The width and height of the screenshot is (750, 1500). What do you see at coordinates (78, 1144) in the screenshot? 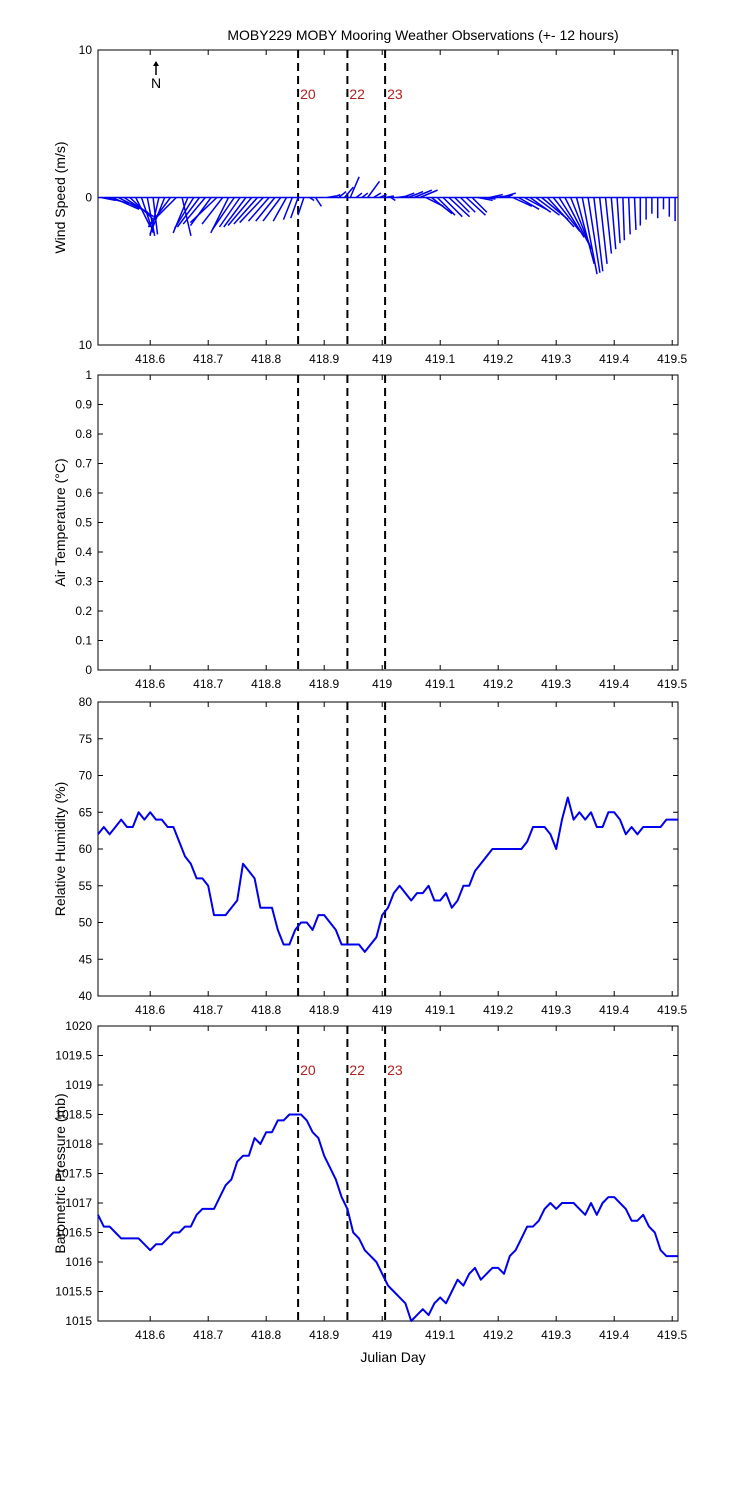
I see `y-tick-label: 1018` at bounding box center [78, 1144].